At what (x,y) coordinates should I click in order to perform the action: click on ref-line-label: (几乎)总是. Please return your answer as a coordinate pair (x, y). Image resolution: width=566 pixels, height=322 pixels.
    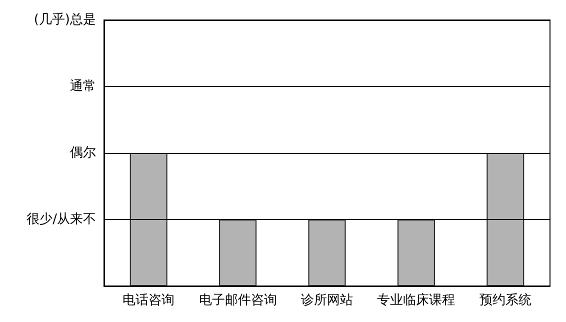
    Looking at the image, I should click on (65, 20).